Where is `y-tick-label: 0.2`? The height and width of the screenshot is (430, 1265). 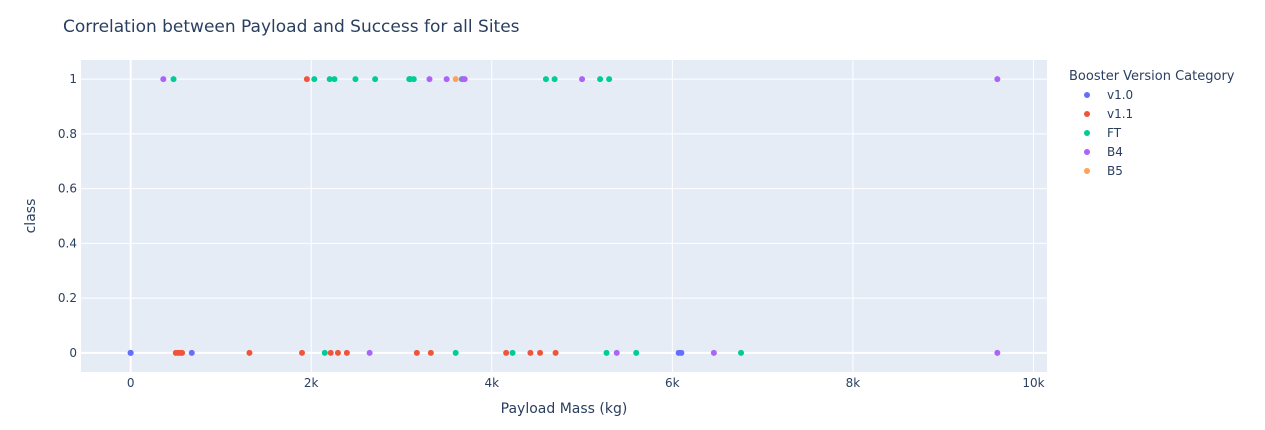
y-tick-label: 0.2 is located at coordinates (67, 298).